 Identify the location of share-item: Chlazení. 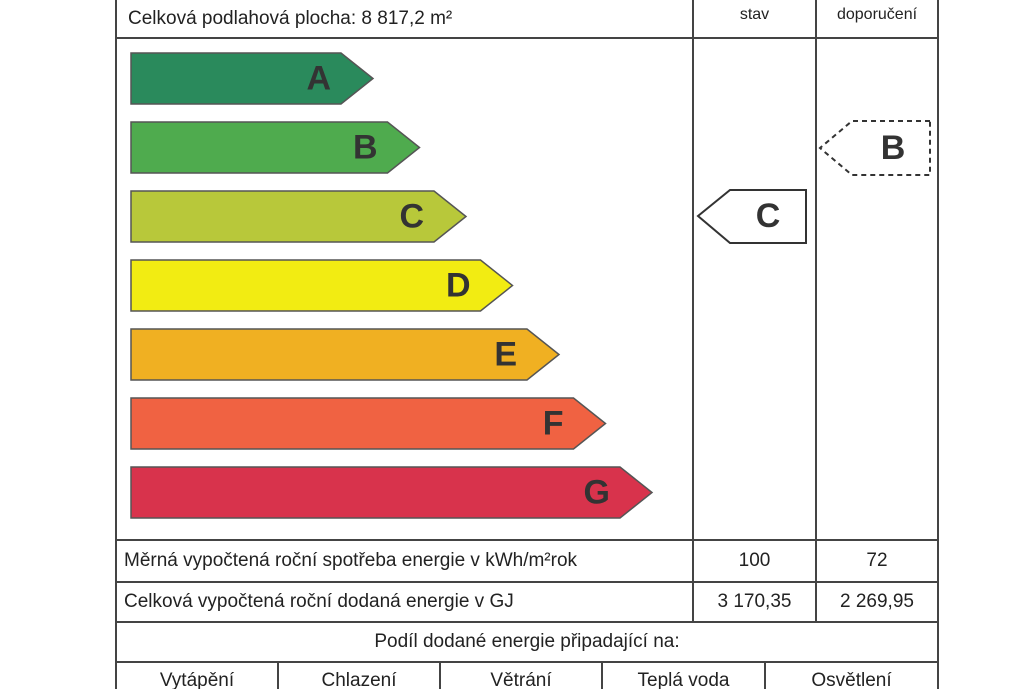
(359, 679).